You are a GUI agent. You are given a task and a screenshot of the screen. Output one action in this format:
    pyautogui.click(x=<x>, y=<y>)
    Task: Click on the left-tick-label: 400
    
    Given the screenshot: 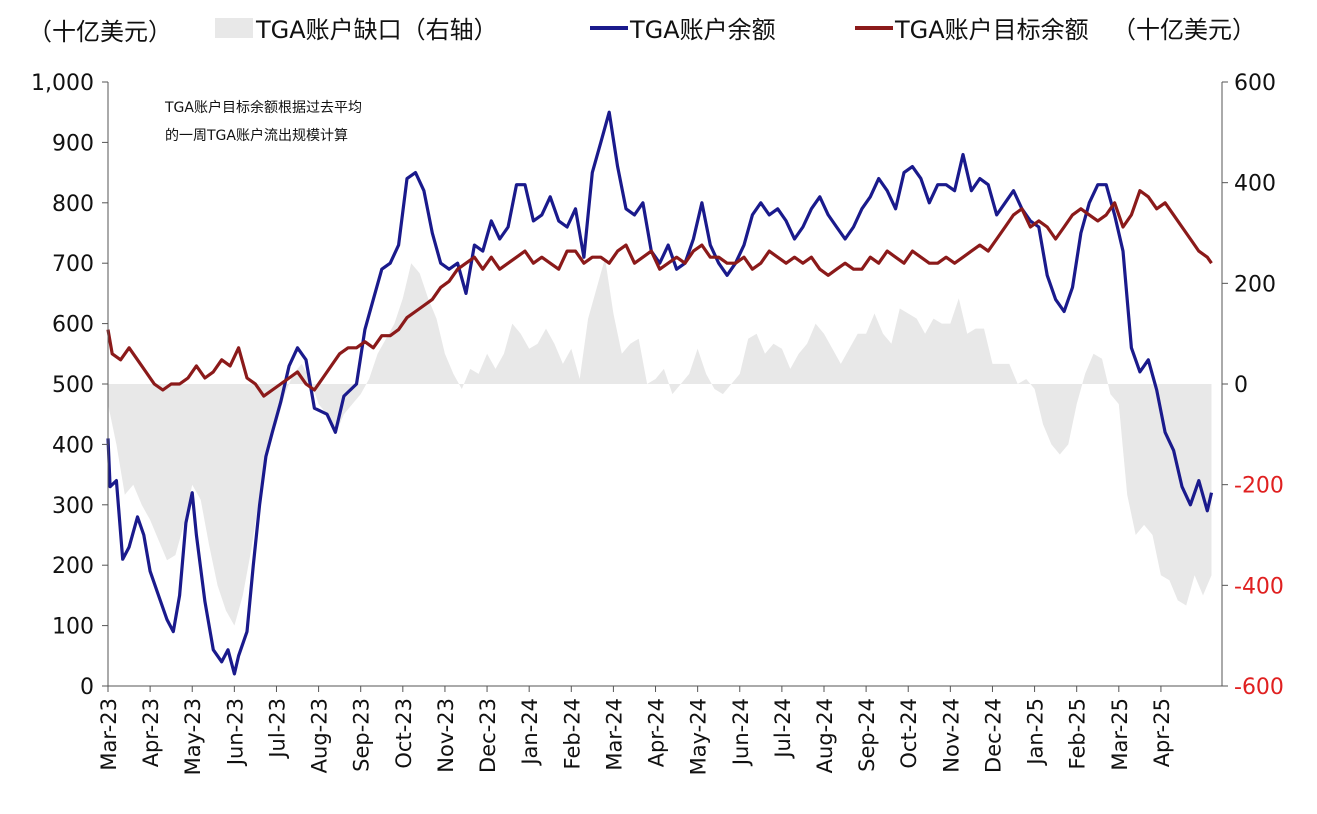 What is the action you would take?
    pyautogui.click(x=73, y=445)
    